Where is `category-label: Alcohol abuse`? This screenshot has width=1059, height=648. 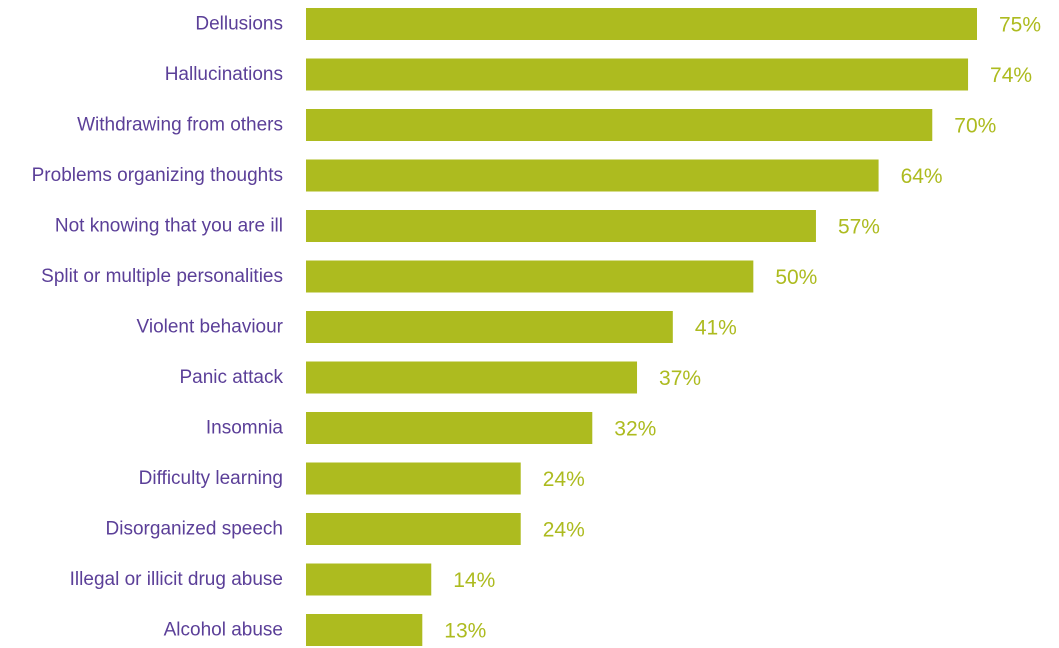
category-label: Alcohol abuse is located at coordinates (223, 630).